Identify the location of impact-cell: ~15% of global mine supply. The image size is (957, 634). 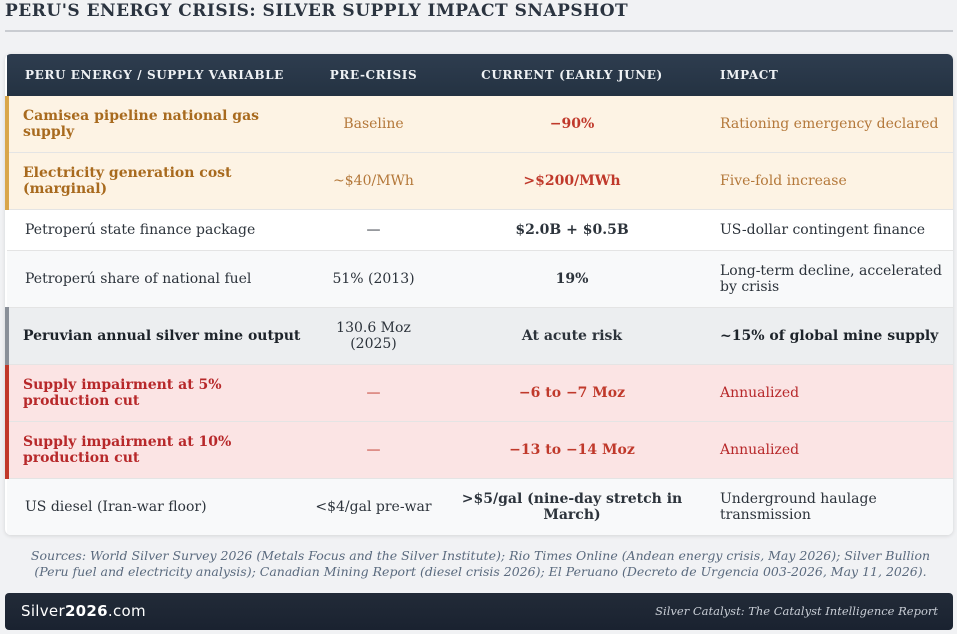
(830, 336).